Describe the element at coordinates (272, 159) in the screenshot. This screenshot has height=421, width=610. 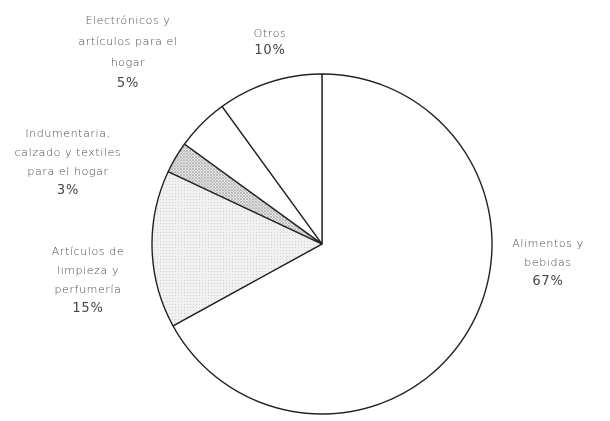
I see `pie-slice-otros` at that location.